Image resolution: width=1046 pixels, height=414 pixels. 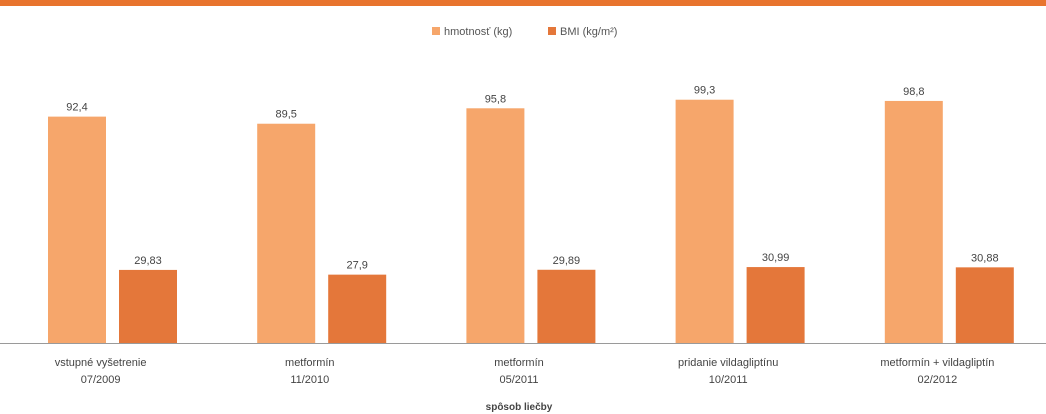 What do you see at coordinates (524, 32) in the screenshot?
I see `legend: hmotnosť (kg) BMI (kg/m²)` at bounding box center [524, 32].